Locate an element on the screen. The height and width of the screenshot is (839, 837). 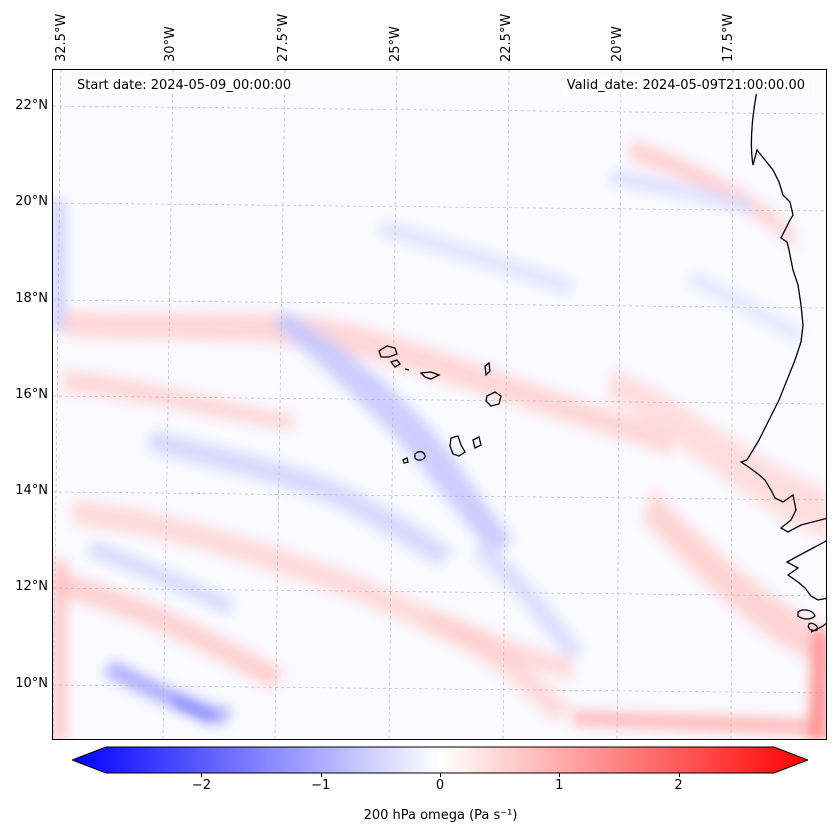
coastline-bissau-islands is located at coordinates (811, 621).